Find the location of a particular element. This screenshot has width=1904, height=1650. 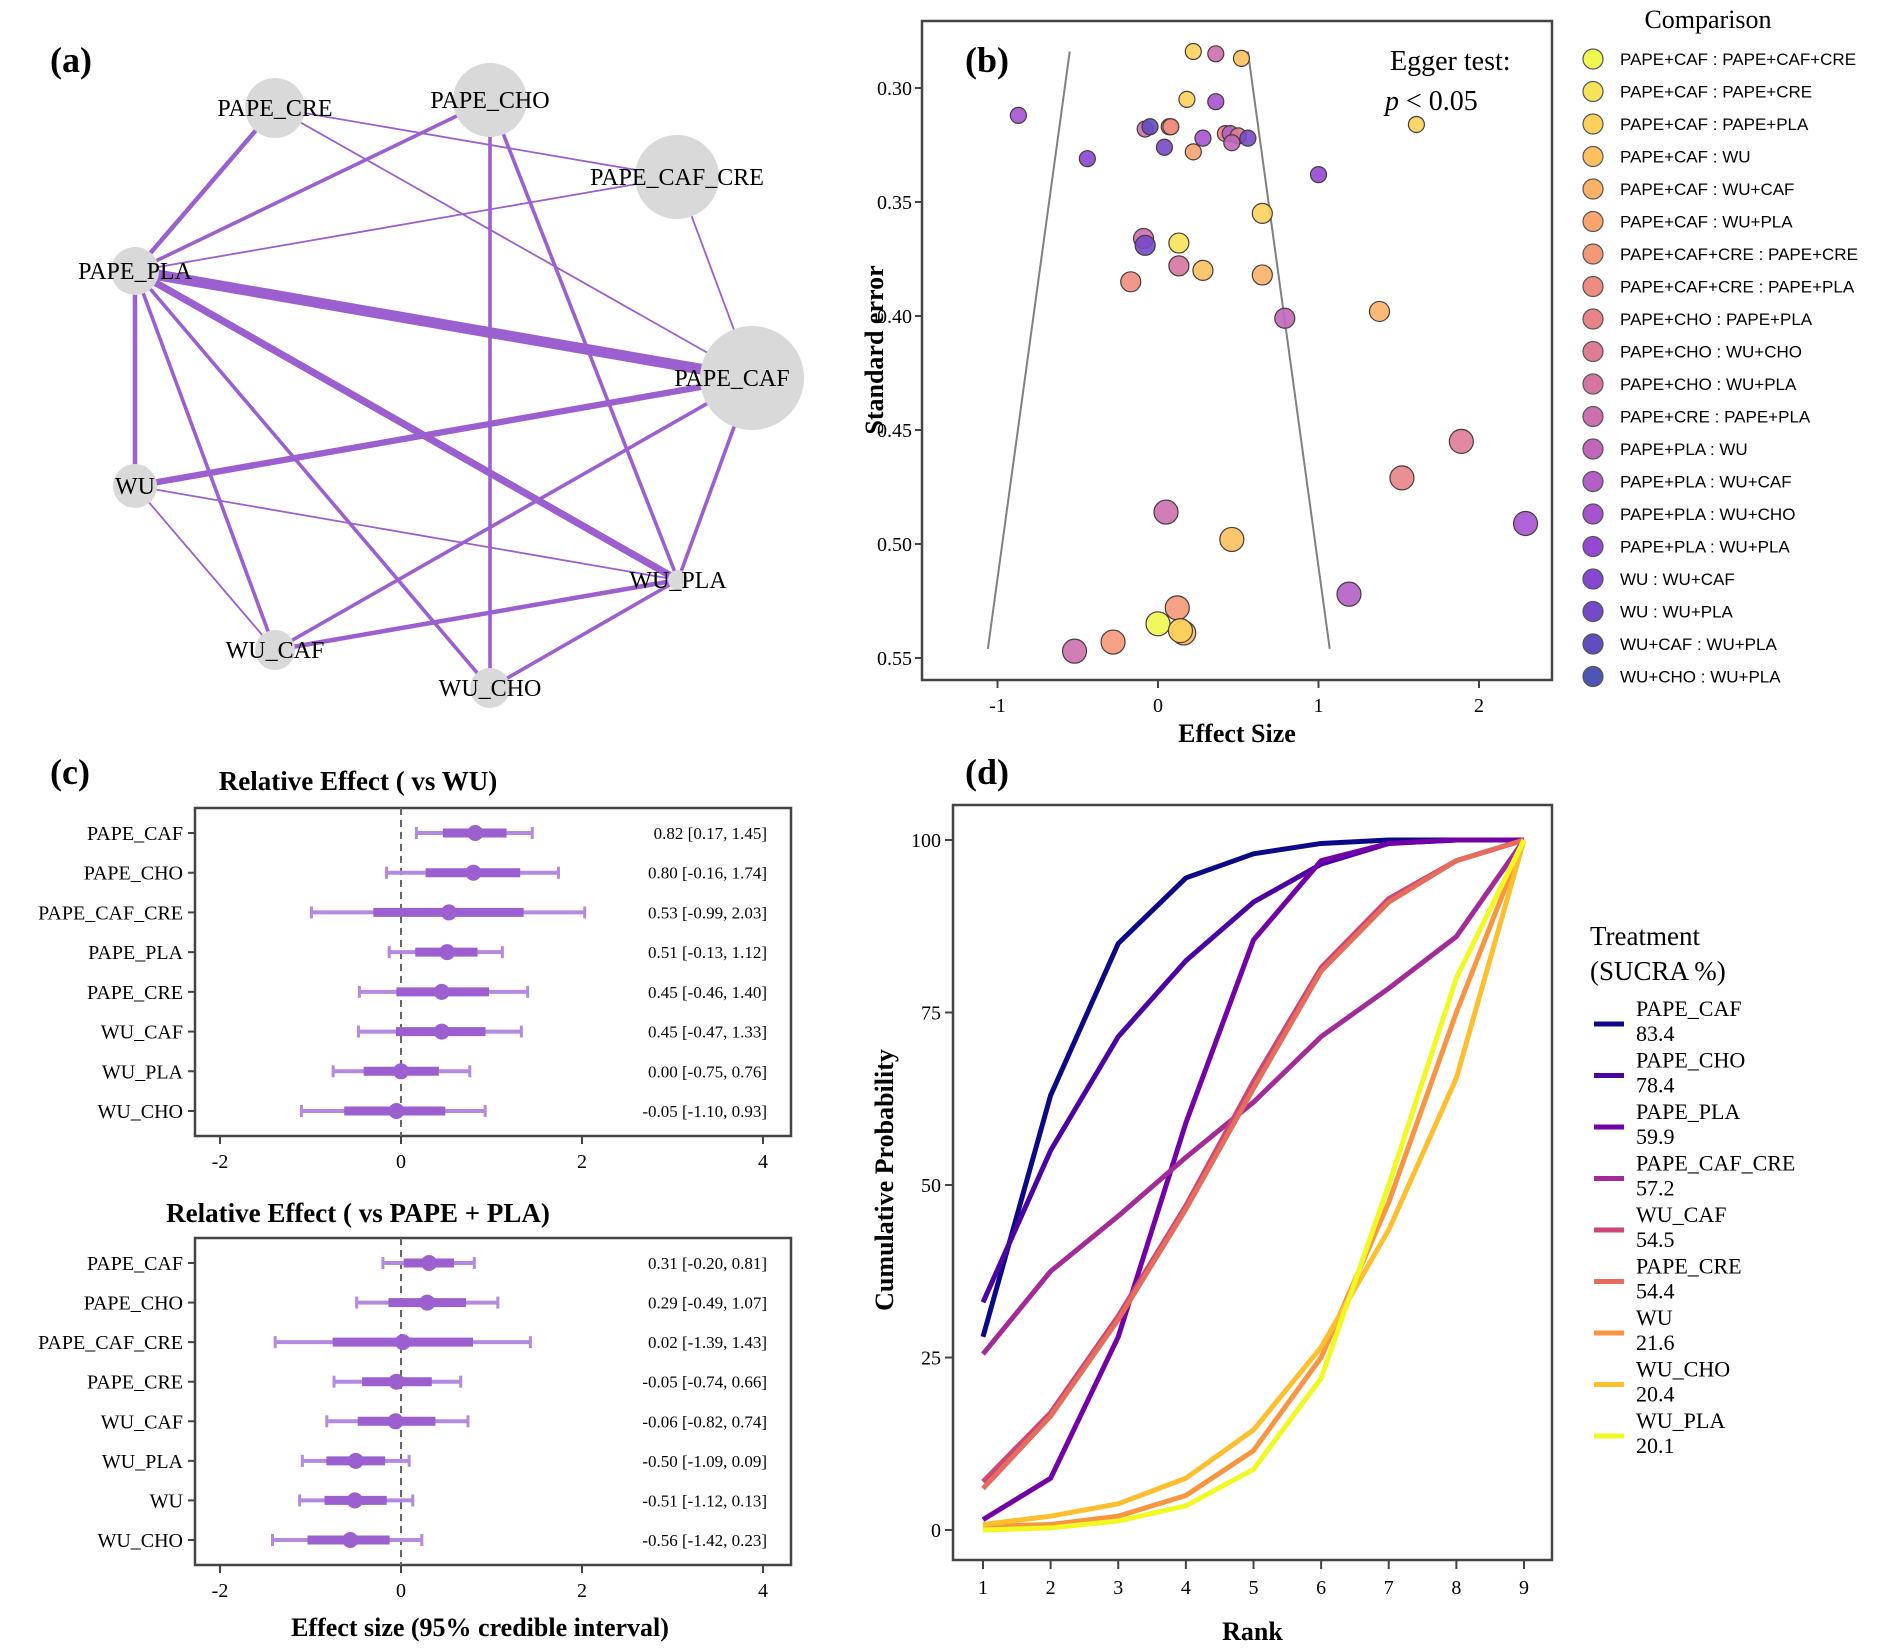

estimate-ci-text: 0.45 [-0.47, 1.33] is located at coordinates (707, 1032).